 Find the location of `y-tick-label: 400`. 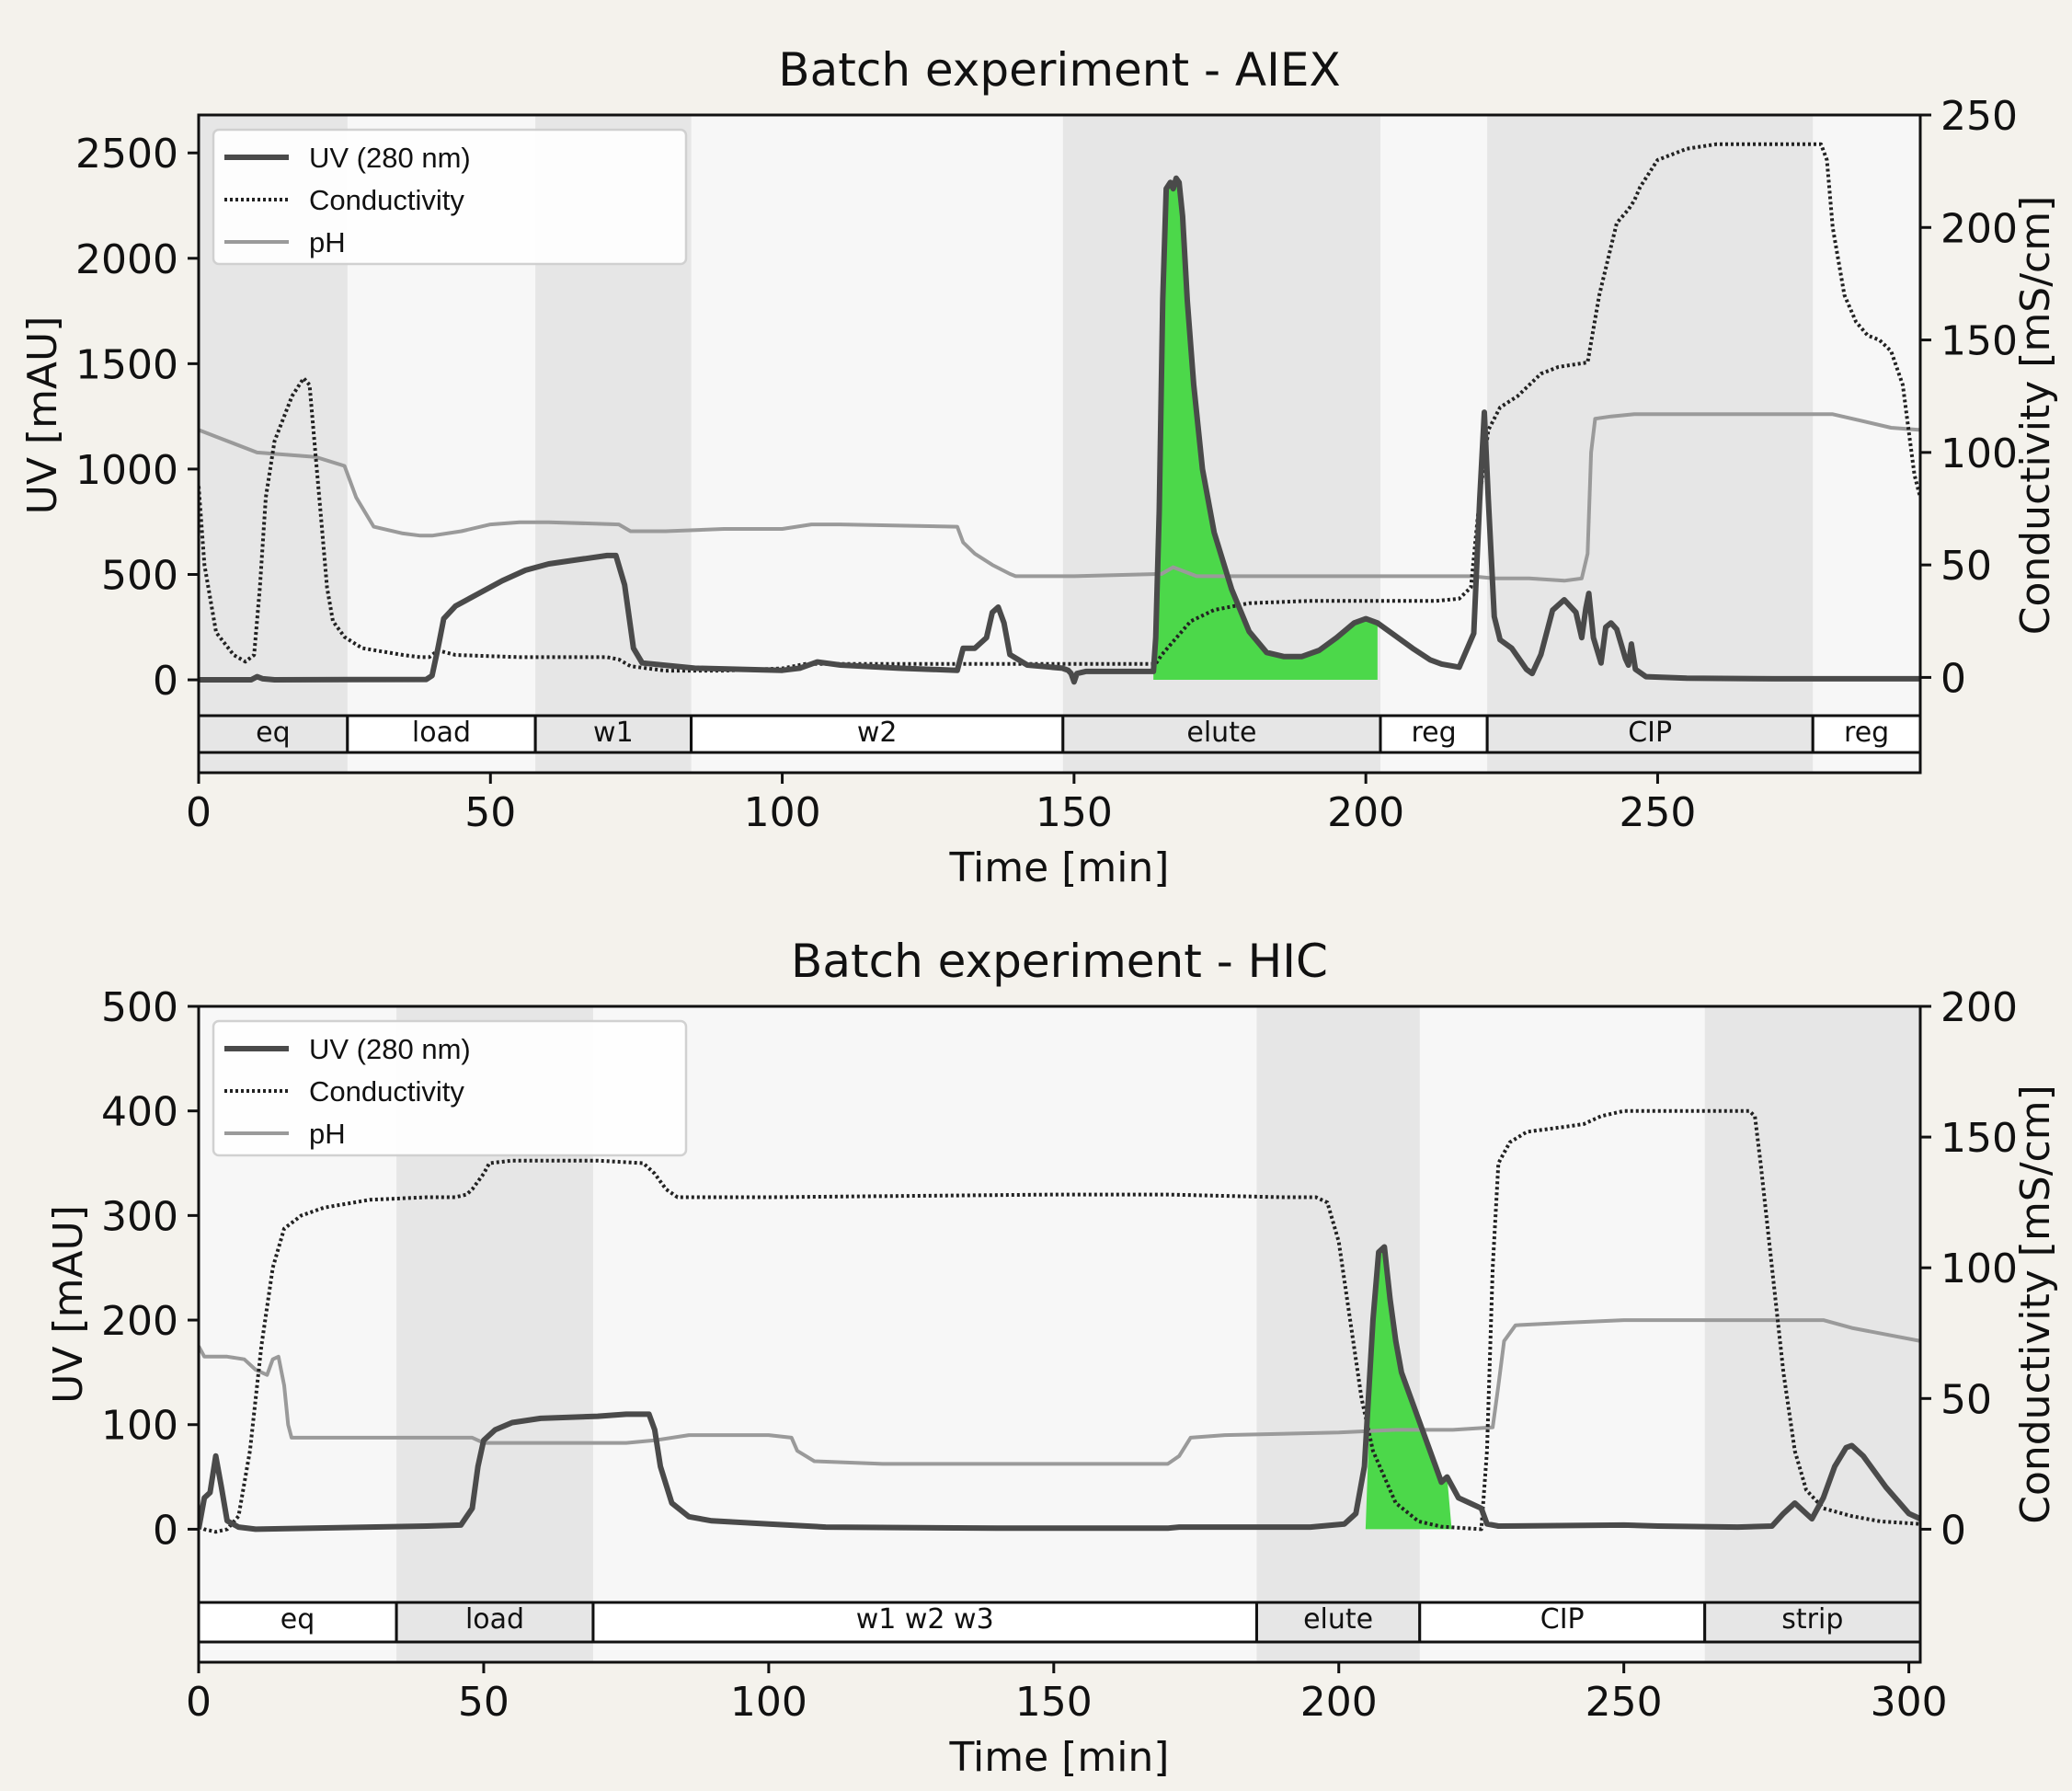

y-tick-label: 400 is located at coordinates (139, 1112).